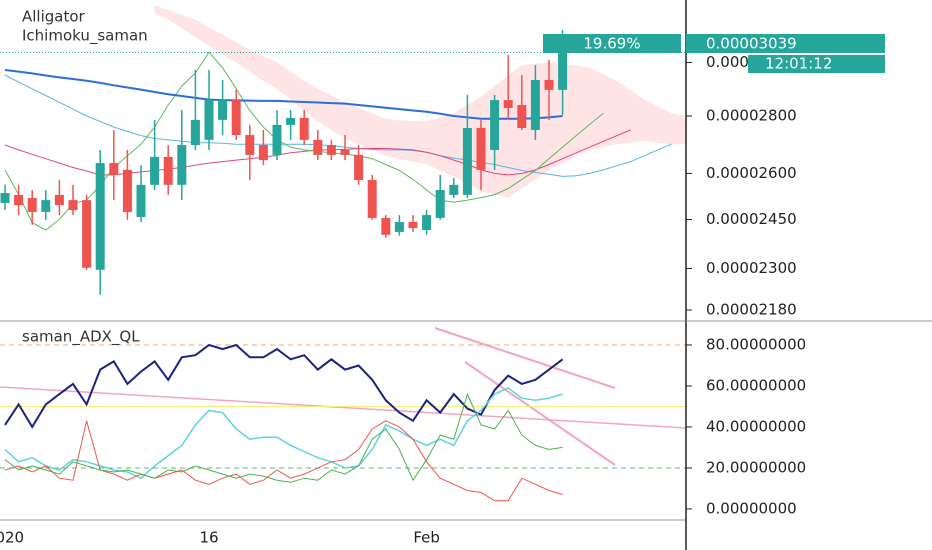  What do you see at coordinates (751, 115) in the screenshot?
I see `y-tick-label: 0.00002800` at bounding box center [751, 115].